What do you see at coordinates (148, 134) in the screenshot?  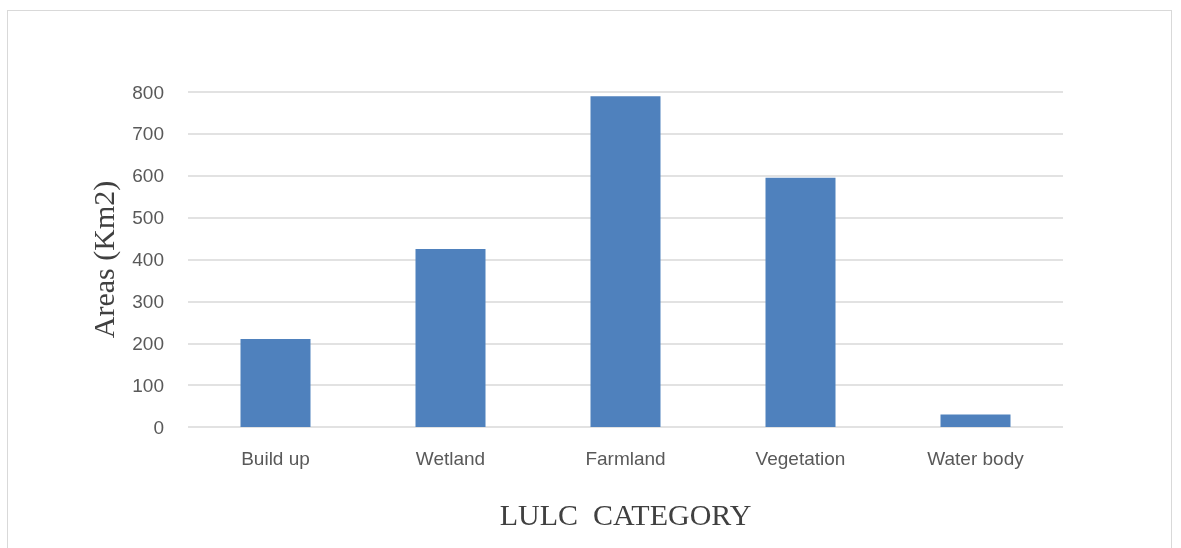 I see `y-tick-label: 700` at bounding box center [148, 134].